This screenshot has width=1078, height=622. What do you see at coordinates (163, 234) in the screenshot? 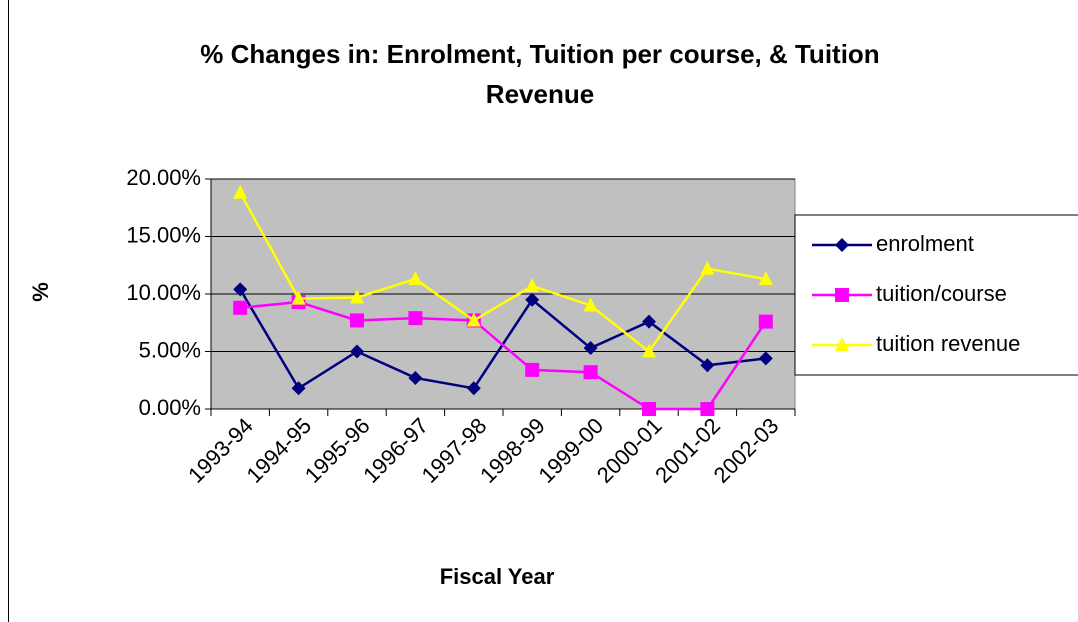
I see `y-tick-label: 15.00%` at bounding box center [163, 234].